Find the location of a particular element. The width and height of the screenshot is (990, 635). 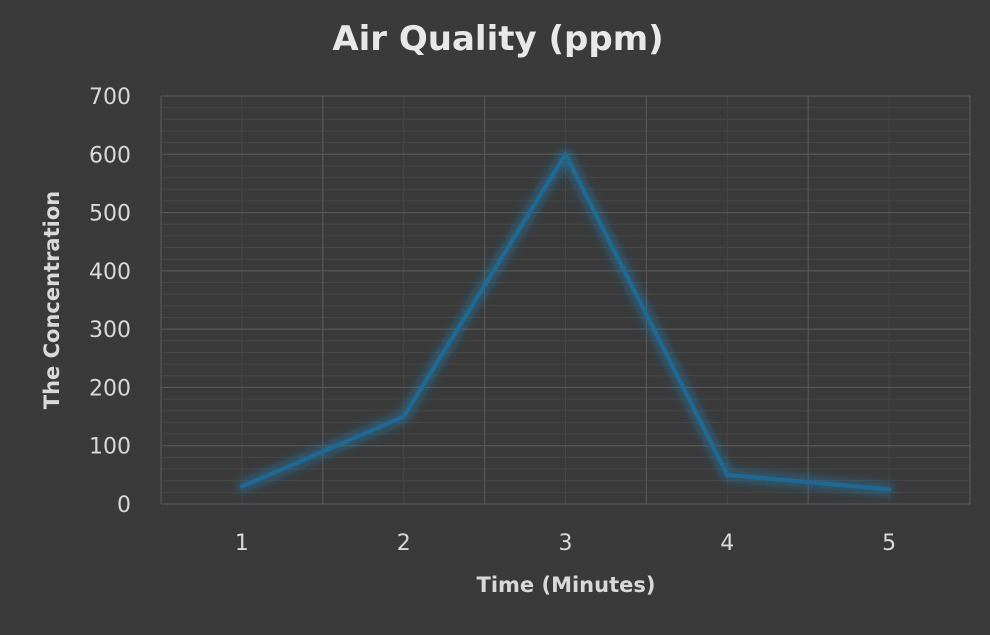

y-tick-label: 700 is located at coordinates (110, 97).